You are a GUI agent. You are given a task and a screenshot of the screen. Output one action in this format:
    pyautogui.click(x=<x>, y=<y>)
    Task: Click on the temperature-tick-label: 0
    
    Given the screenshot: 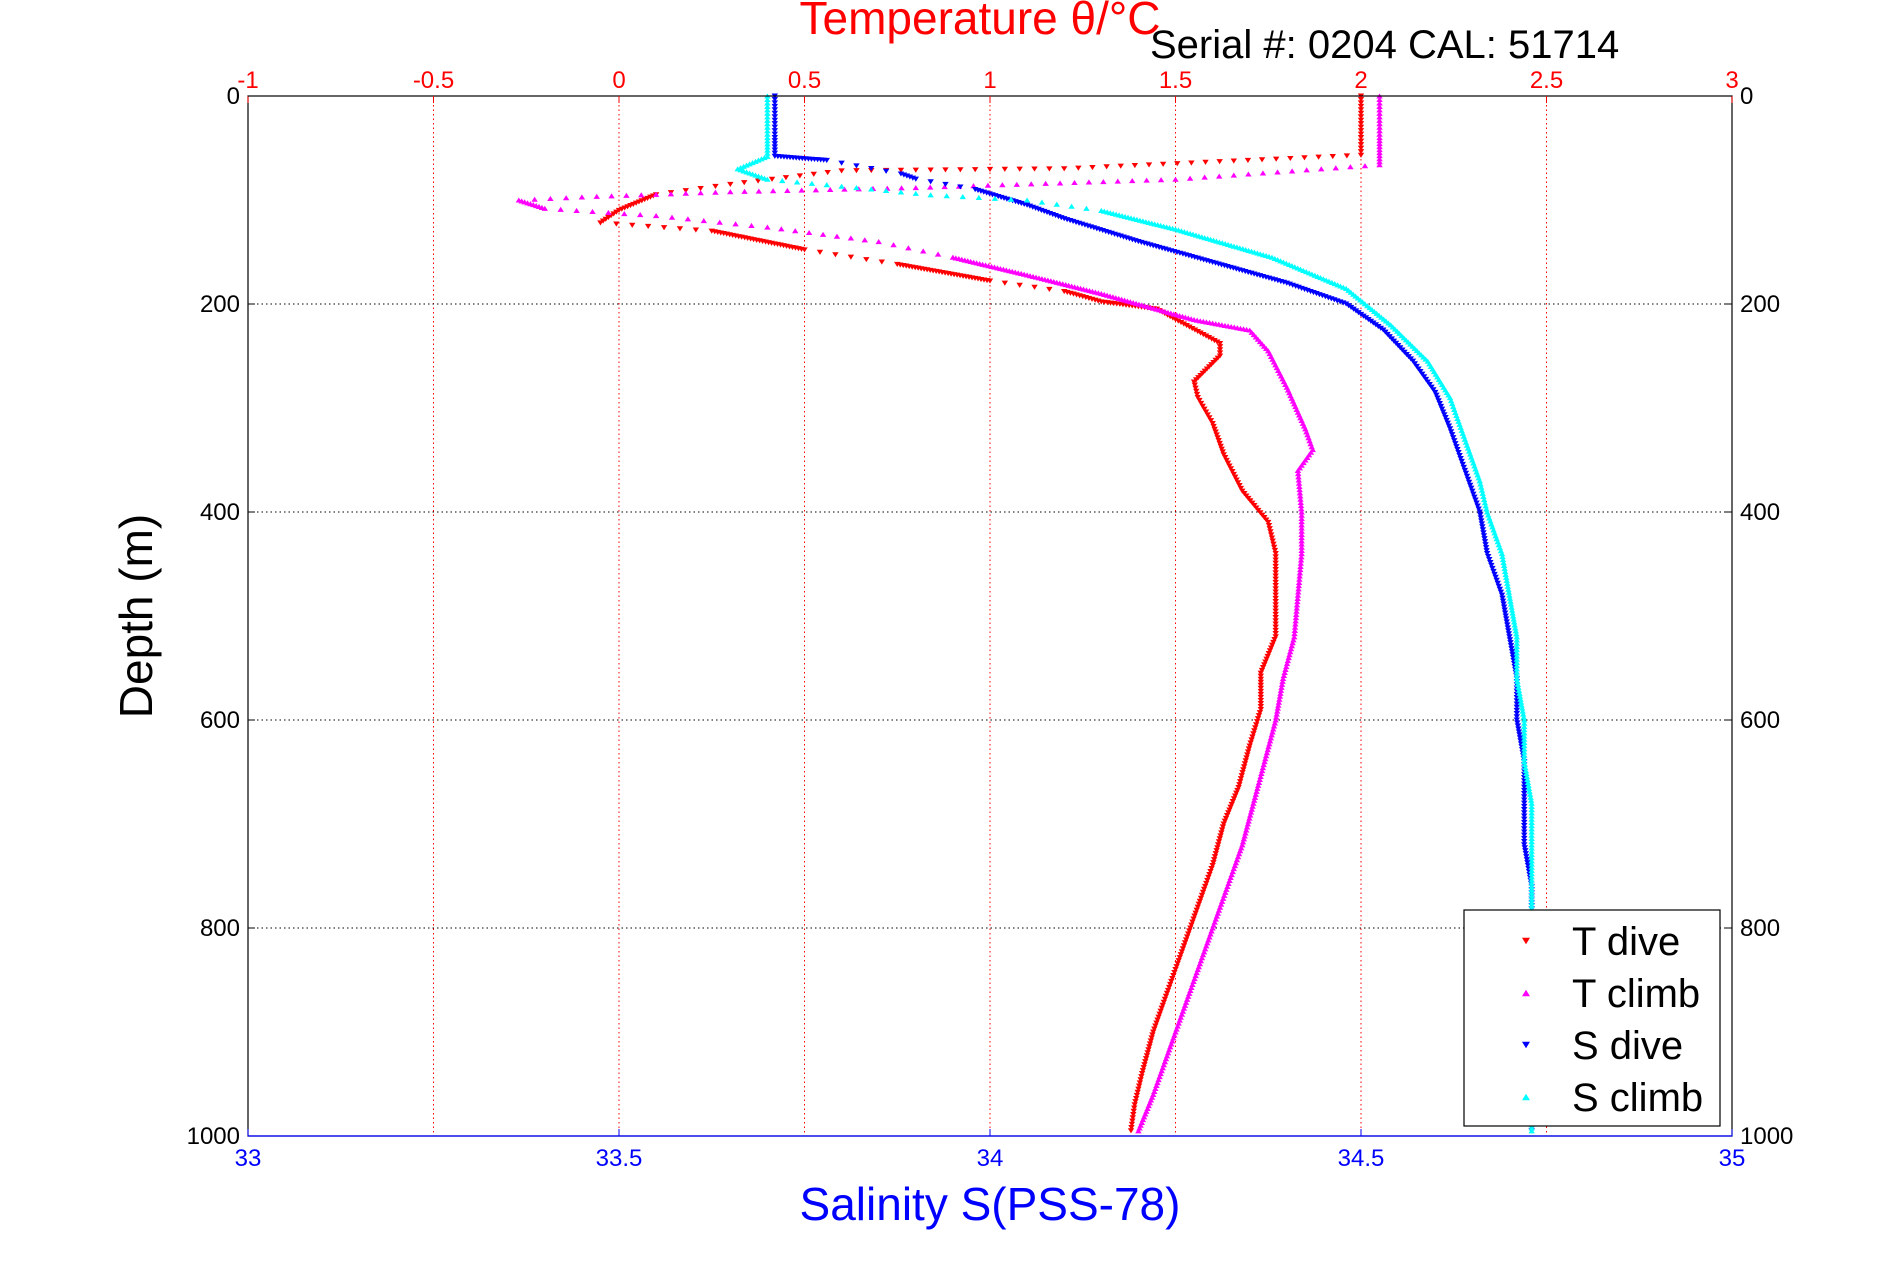 What is the action you would take?
    pyautogui.click(x=618, y=80)
    